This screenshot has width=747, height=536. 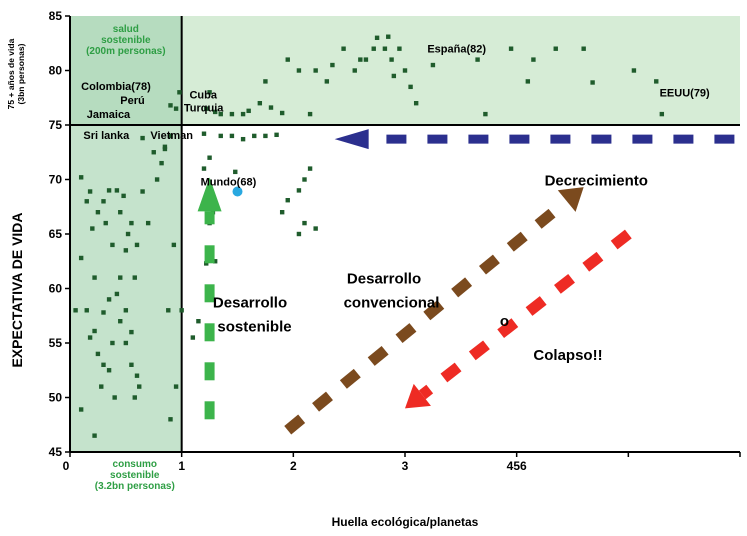 What do you see at coordinates (109, 115) in the screenshot?
I see `country-label: Jamaica` at bounding box center [109, 115].